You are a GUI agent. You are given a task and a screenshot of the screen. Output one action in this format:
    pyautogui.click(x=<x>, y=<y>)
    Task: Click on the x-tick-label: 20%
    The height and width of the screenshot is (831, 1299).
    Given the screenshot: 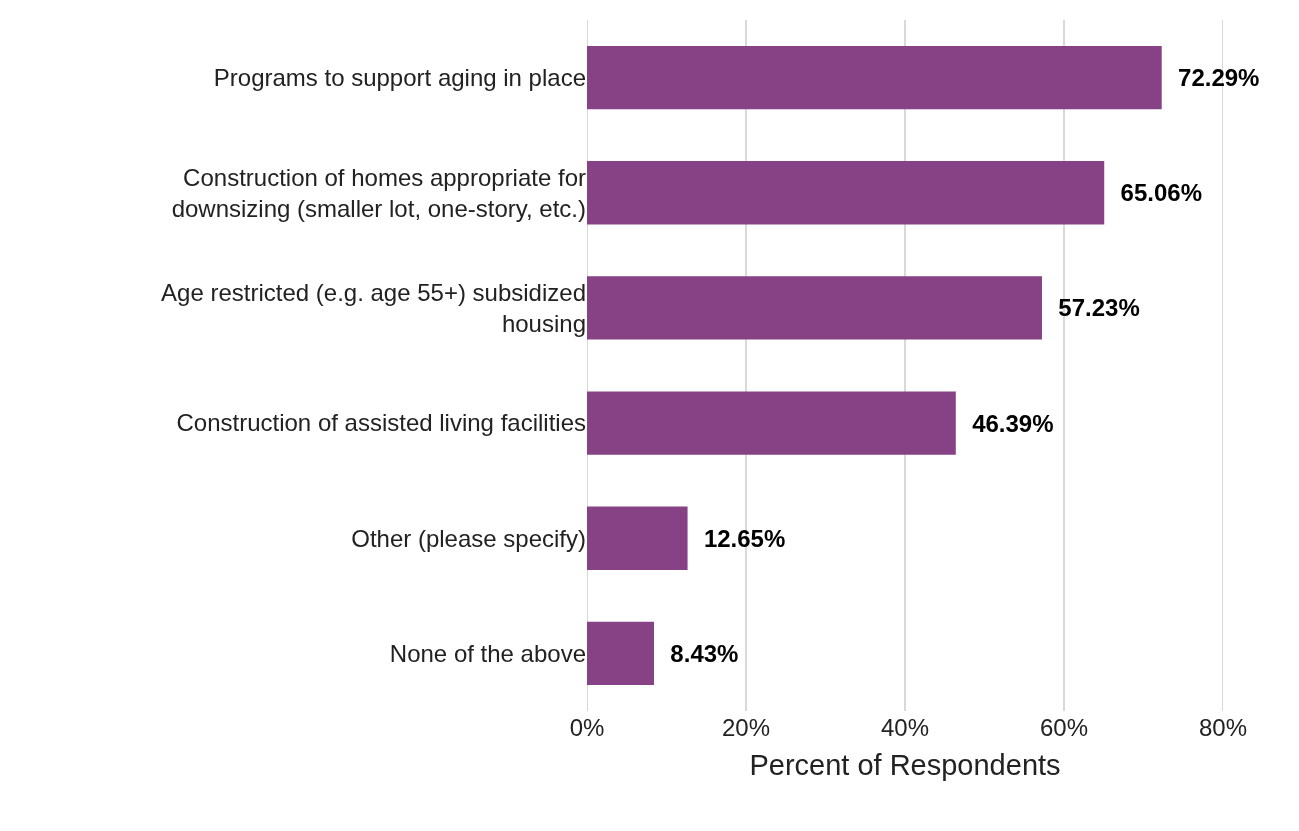 What is the action you would take?
    pyautogui.click(x=746, y=727)
    